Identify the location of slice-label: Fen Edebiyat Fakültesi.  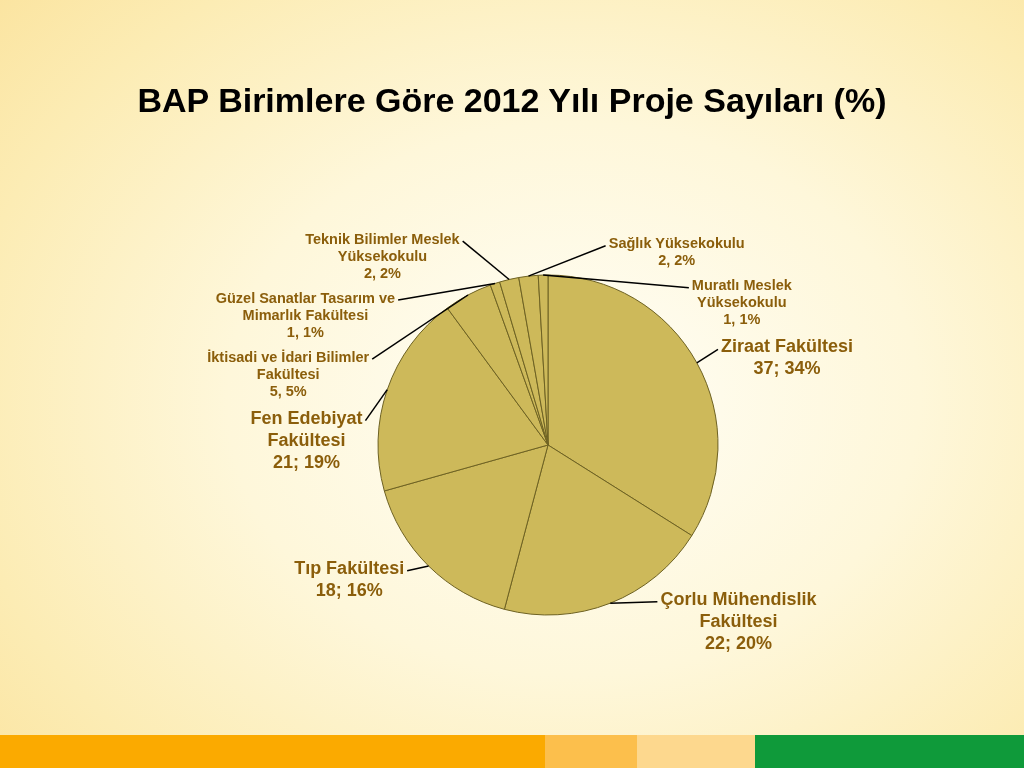
(306, 428).